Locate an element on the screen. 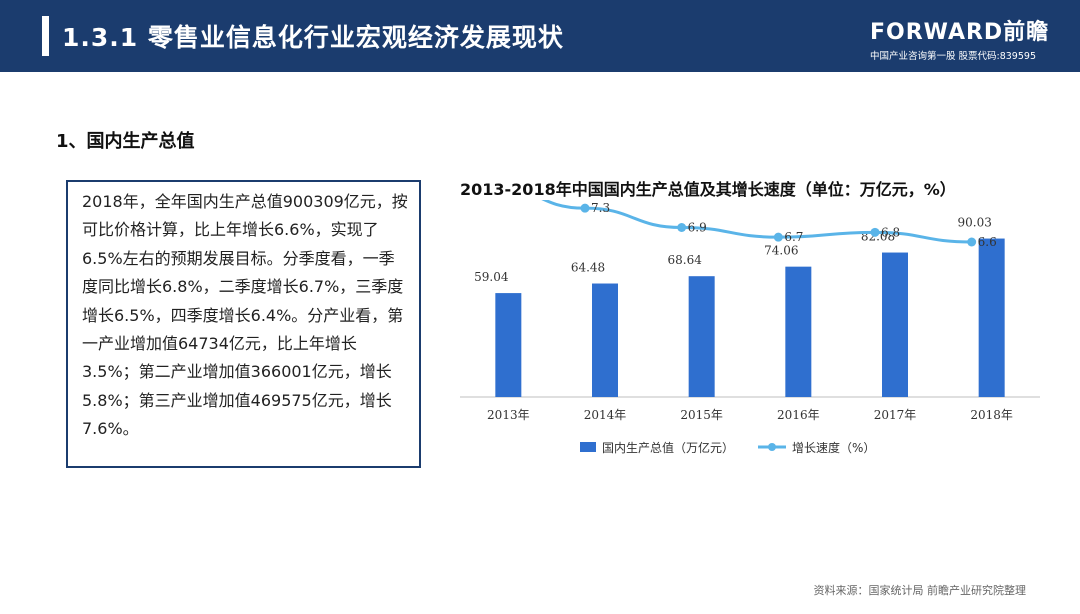 This screenshot has height=614, width=1080. x-tick-label: 2015年 is located at coordinates (701, 415).